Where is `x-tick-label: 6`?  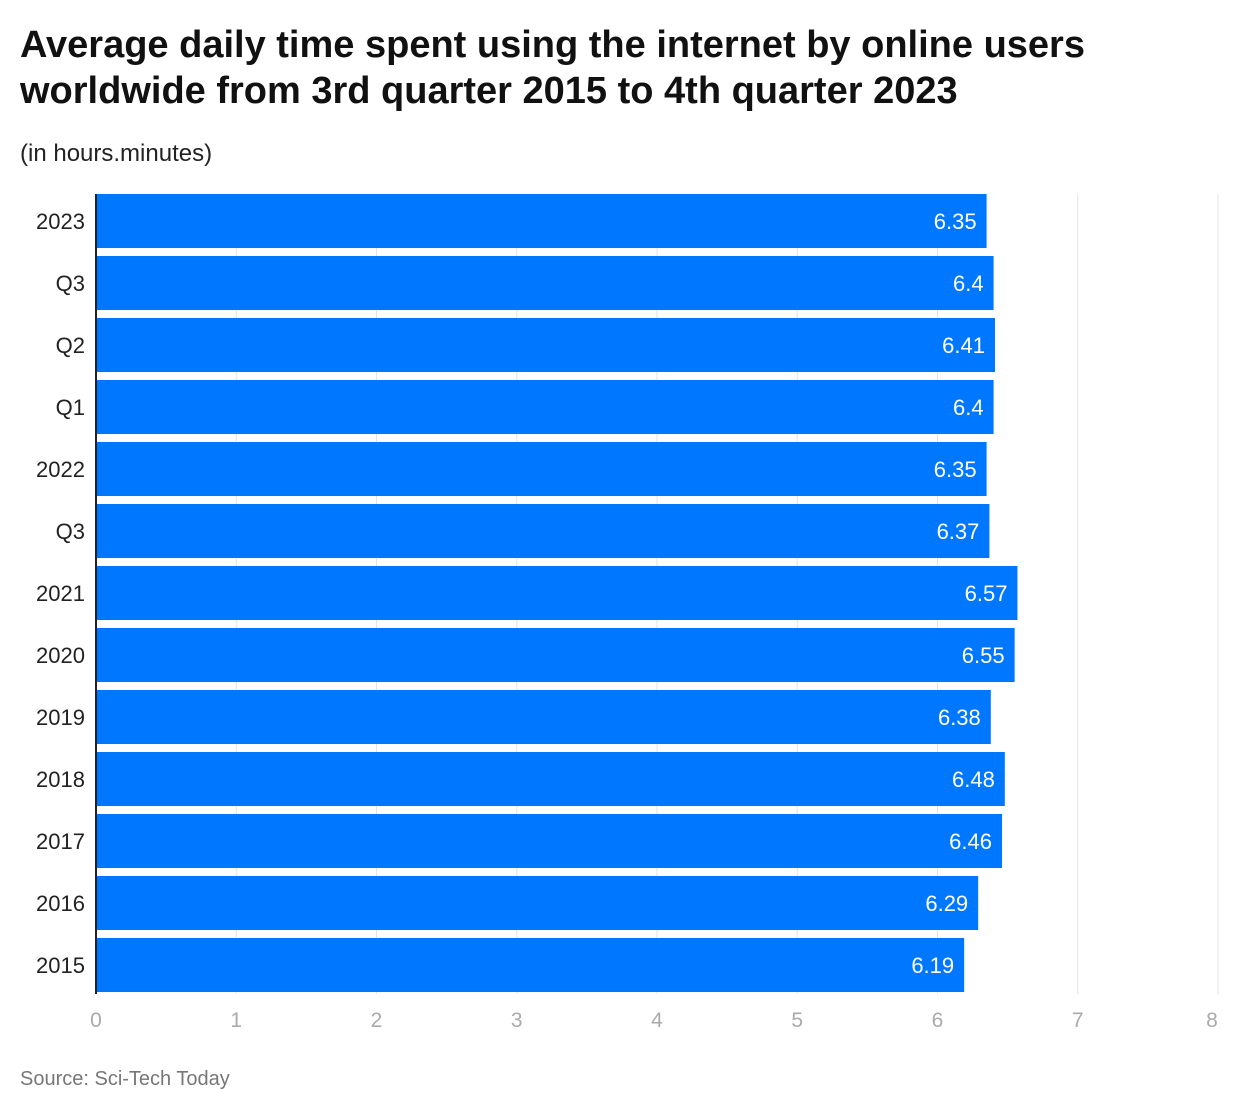 x-tick-label: 6 is located at coordinates (938, 1020).